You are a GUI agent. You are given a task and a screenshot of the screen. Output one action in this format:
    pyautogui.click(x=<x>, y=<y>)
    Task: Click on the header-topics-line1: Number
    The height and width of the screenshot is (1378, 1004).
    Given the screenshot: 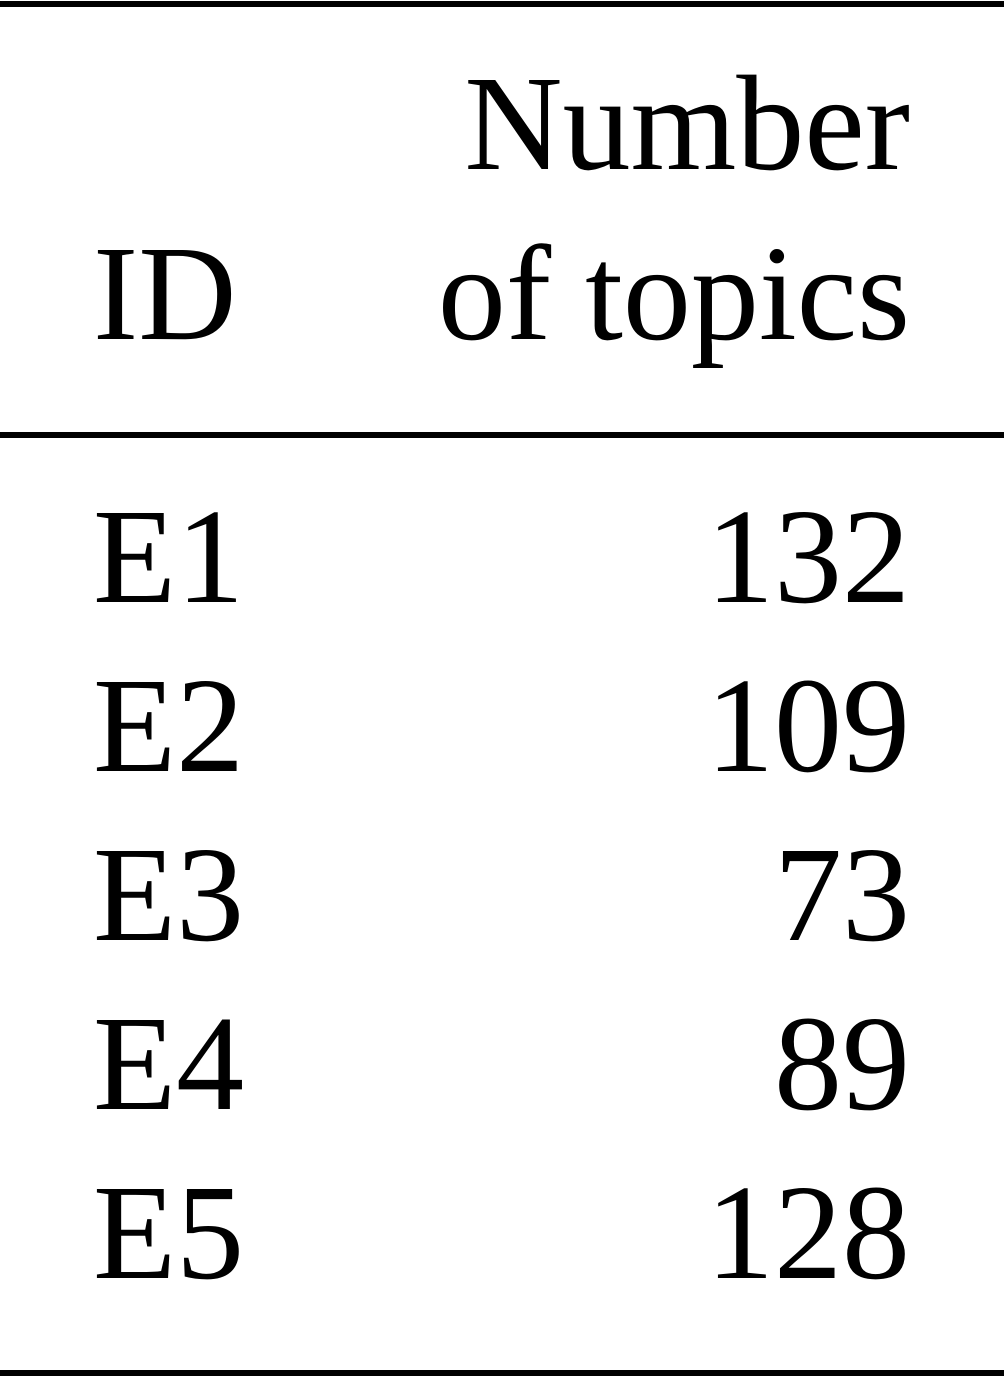 What is the action you would take?
    pyautogui.click(x=687, y=124)
    